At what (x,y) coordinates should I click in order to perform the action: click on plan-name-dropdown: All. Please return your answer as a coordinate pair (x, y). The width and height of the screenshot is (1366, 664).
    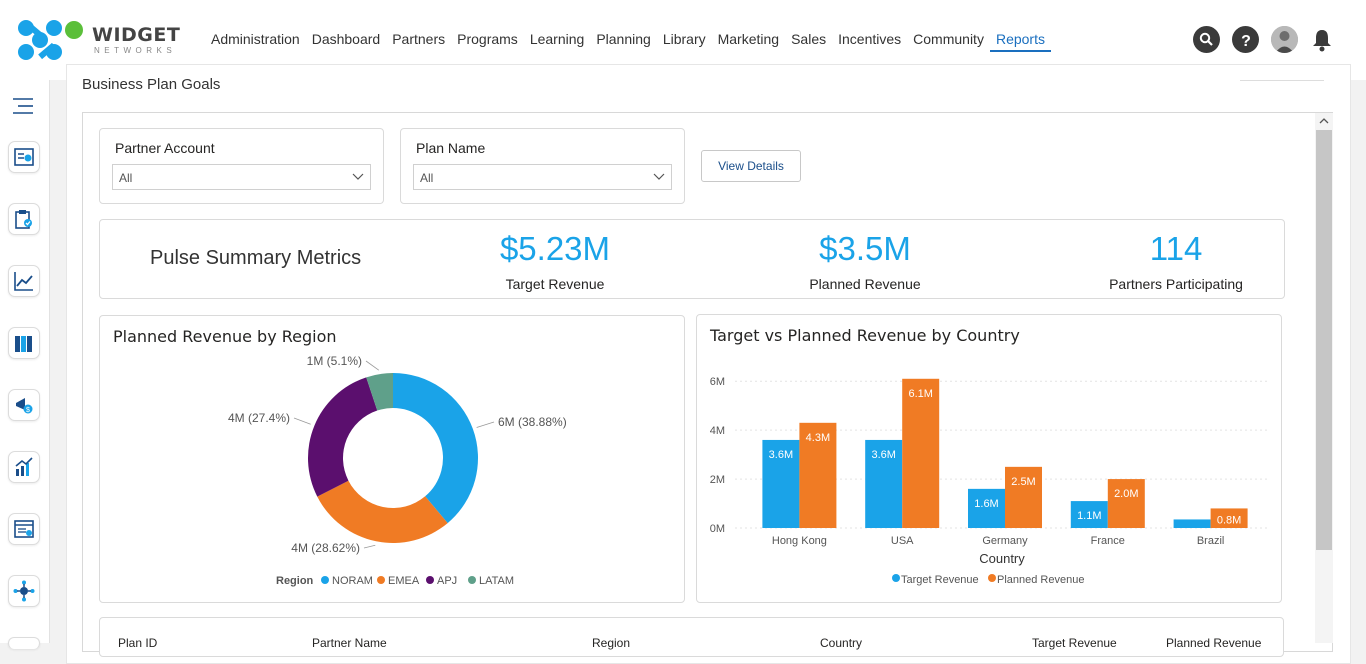
    Looking at the image, I should click on (542, 177).